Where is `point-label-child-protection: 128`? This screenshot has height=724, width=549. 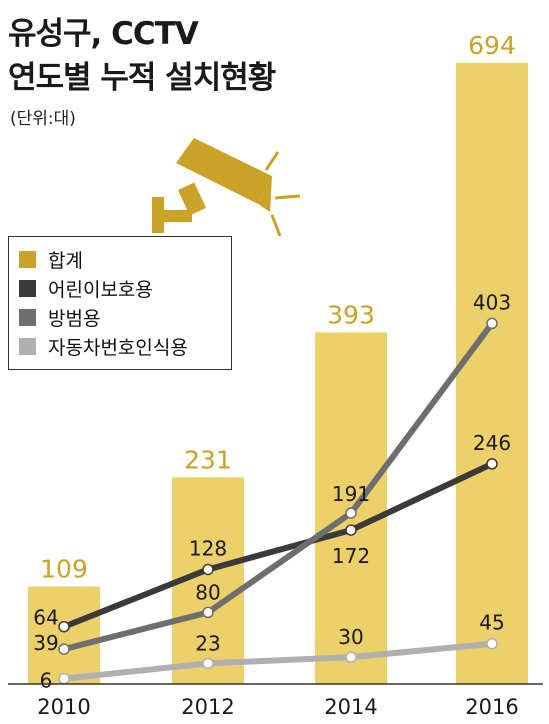
point-label-child-protection: 128 is located at coordinates (208, 548).